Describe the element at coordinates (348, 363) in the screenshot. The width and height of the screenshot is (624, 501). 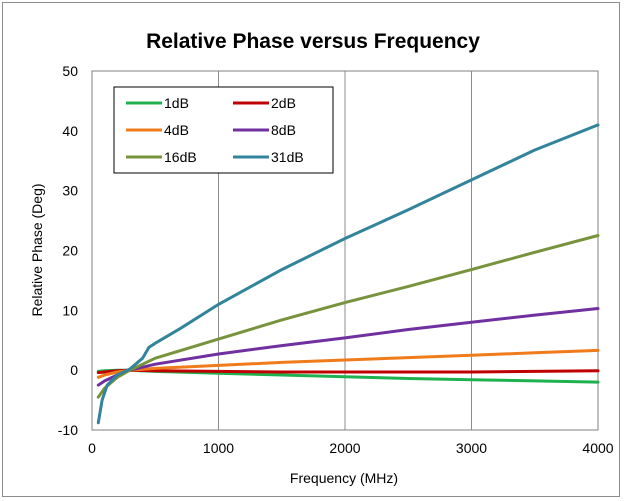
I see `series-line-4dB` at that location.